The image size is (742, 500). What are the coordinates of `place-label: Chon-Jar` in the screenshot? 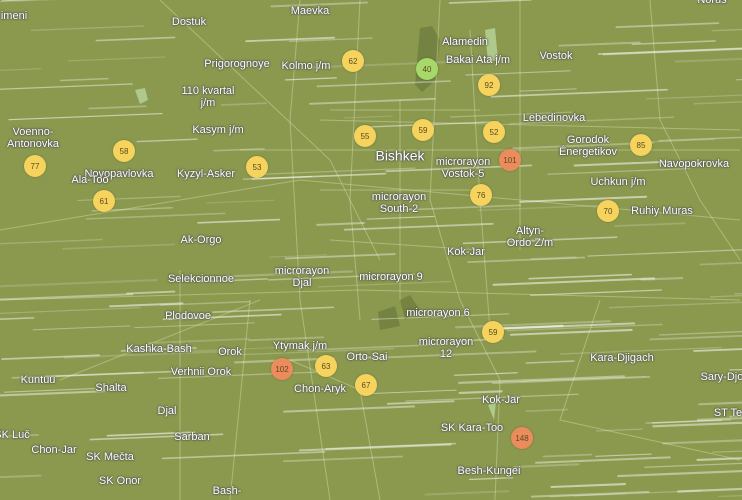 It's located at (54, 450).